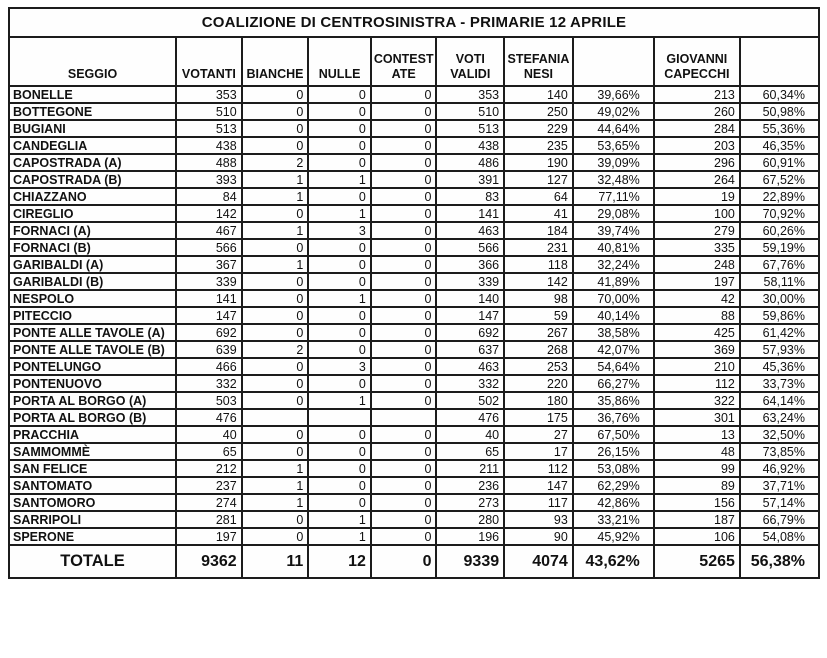 This screenshot has height=658, width=827. I want to click on cell-capecchi-pct: 60,26%, so click(779, 230).